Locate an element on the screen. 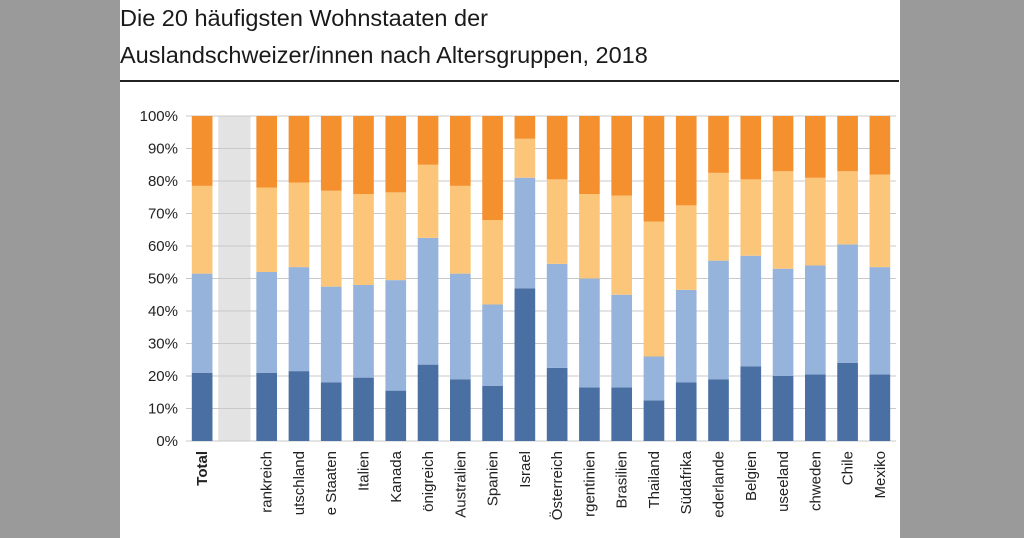 This screenshot has height=538, width=1024. y-tick-label: 30% is located at coordinates (163, 344).